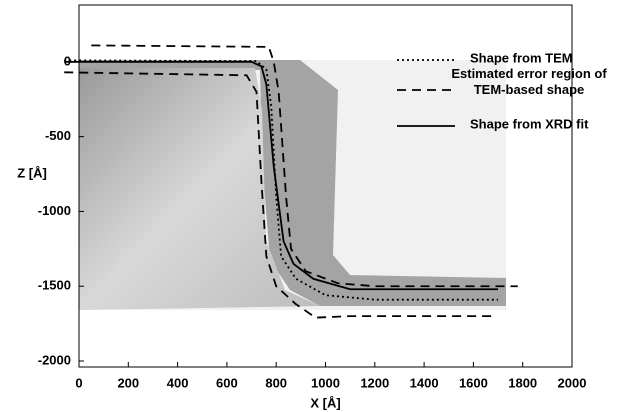 The image size is (634, 412). Describe the element at coordinates (325, 382) in the screenshot. I see `x-tick-label: 1000` at that location.